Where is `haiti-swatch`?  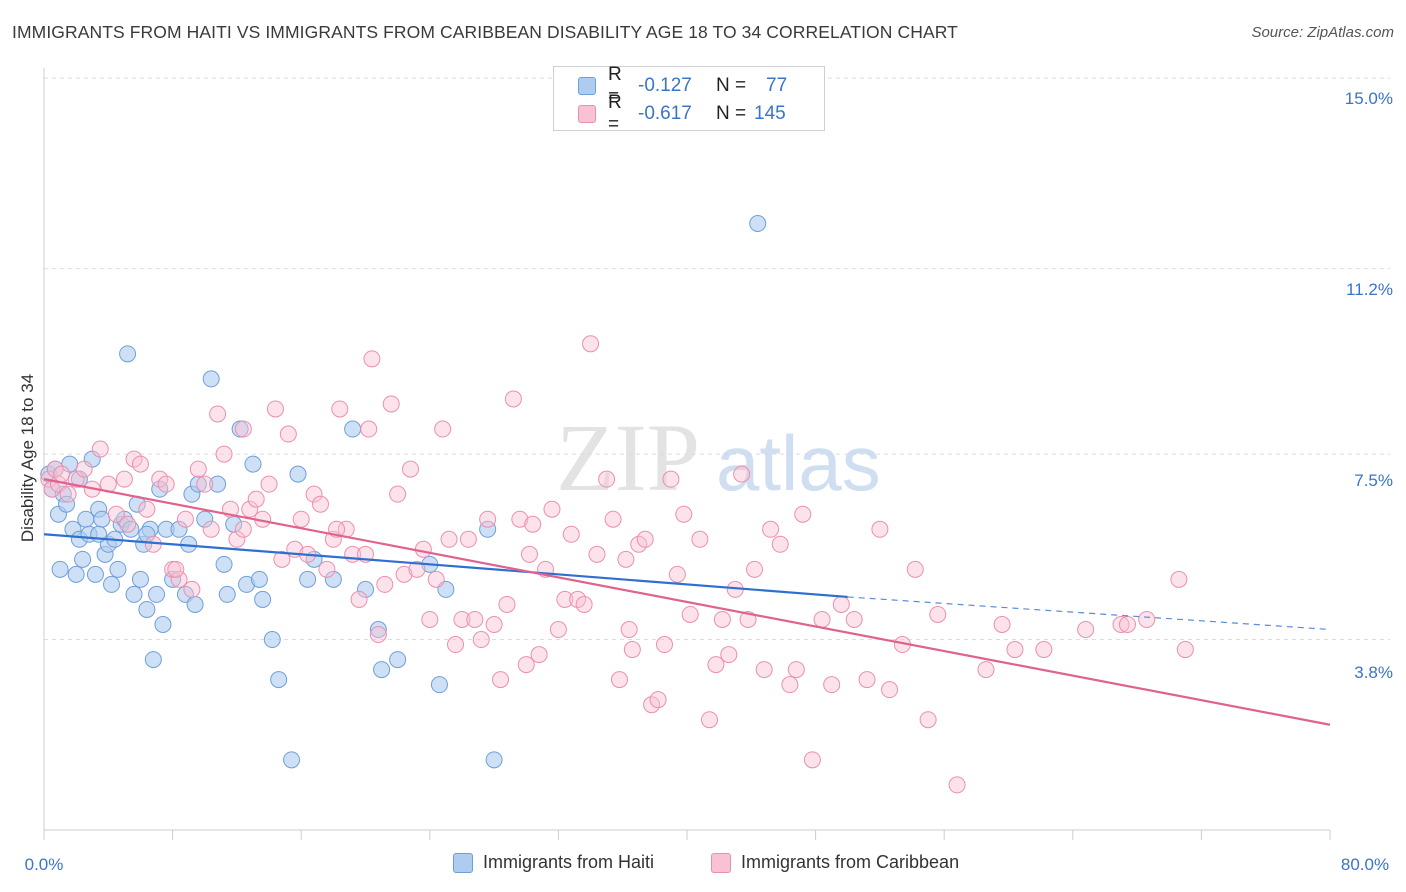 haiti-swatch is located at coordinates (587, 86).